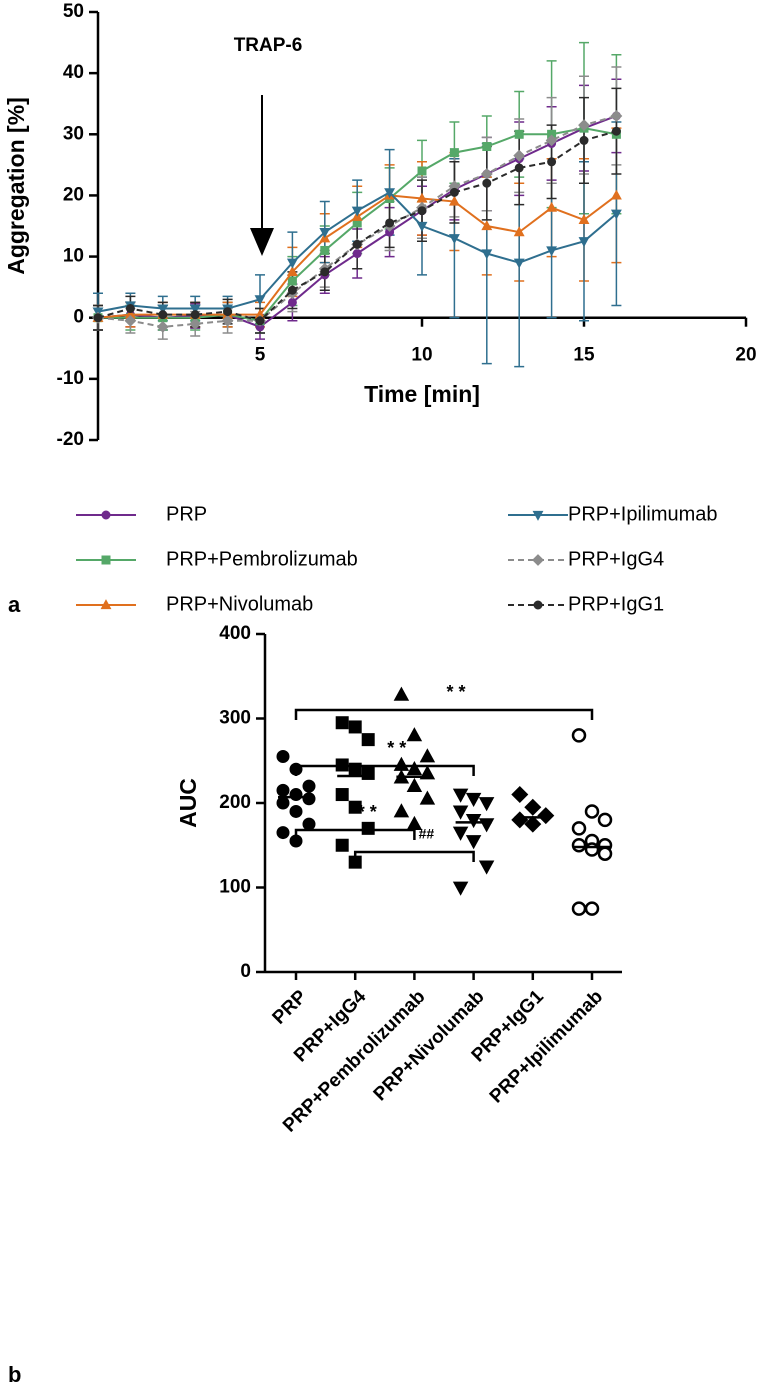  I want to click on y-tick-label: -20, so click(70, 439).